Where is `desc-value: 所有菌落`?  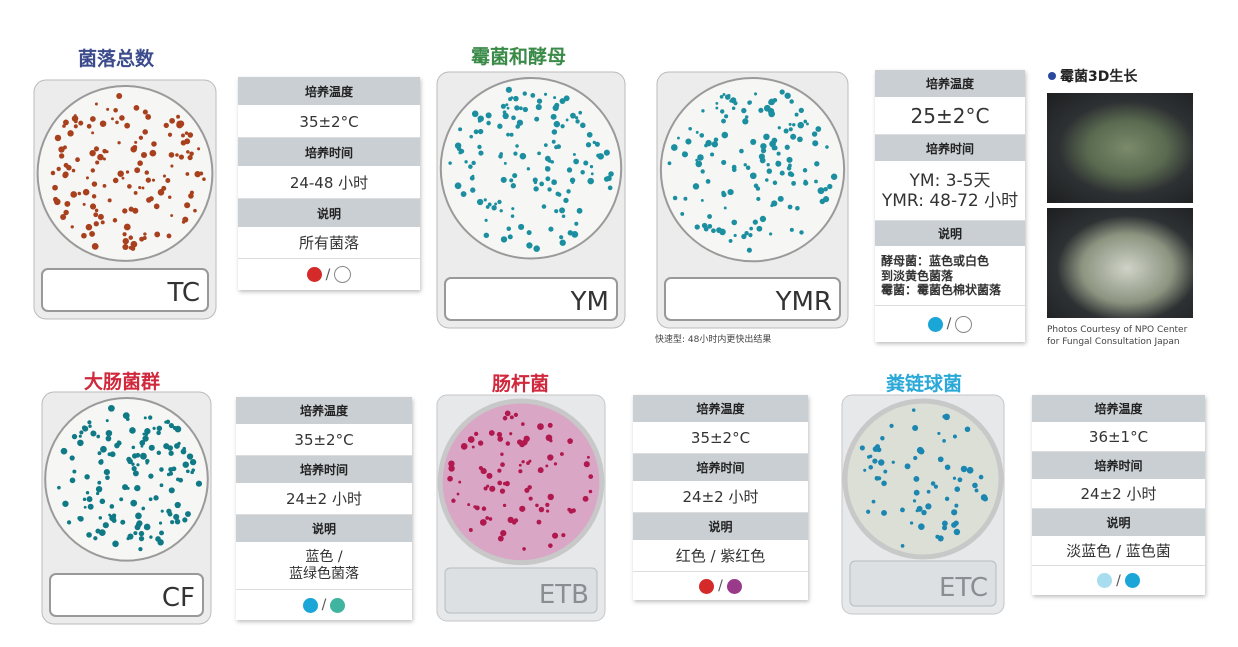
desc-value: 所有菌落 is located at coordinates (329, 243).